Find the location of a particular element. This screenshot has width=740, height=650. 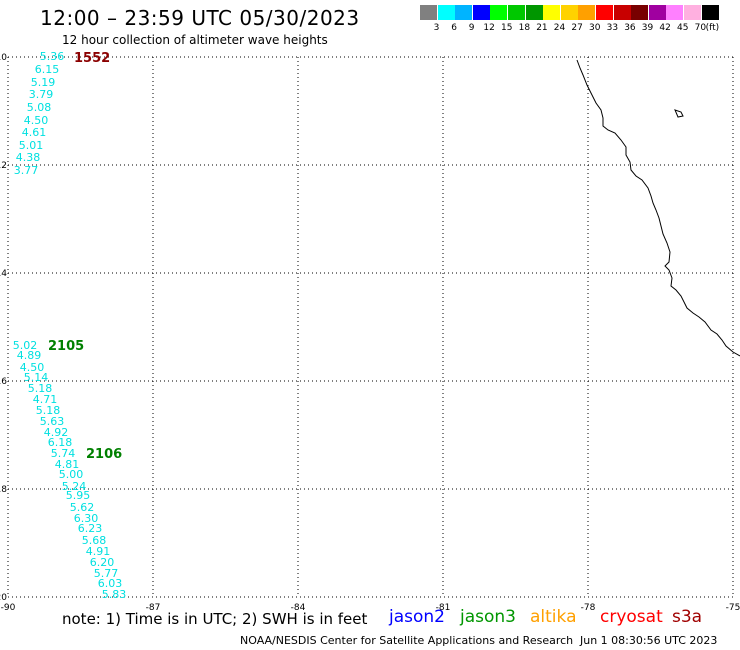

swh-value-label: 3.79 is located at coordinates (41, 94).